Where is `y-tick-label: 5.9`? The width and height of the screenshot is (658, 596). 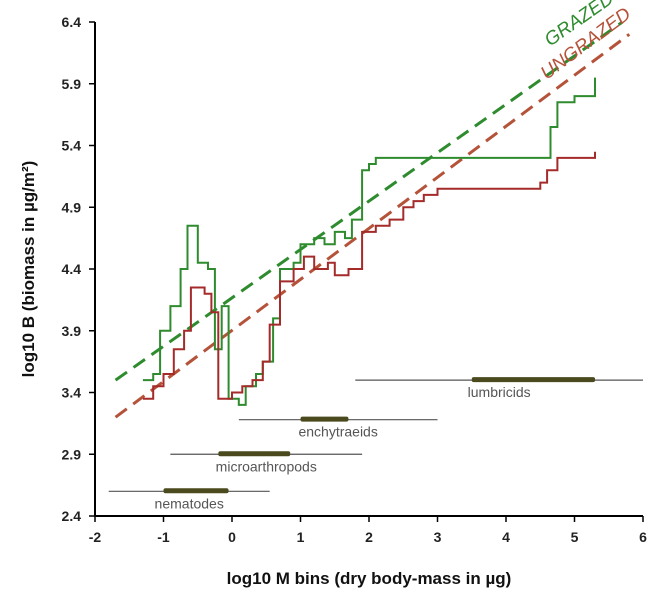 y-tick-label: 5.9 is located at coordinates (72, 84).